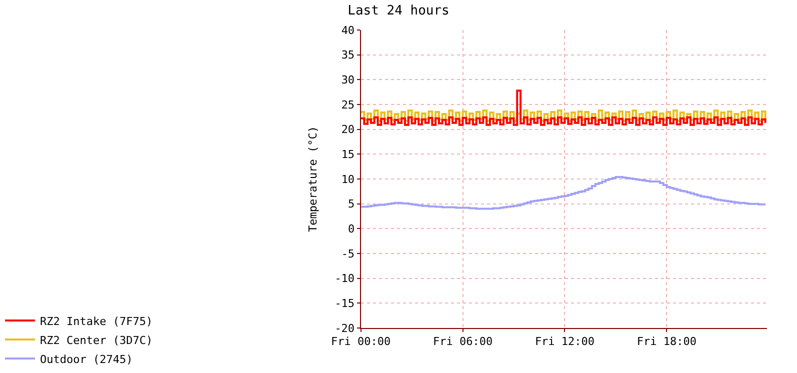 The width and height of the screenshot is (797, 373). What do you see at coordinates (348, 55) in the screenshot?
I see `y-tick-label: 35` at bounding box center [348, 55].